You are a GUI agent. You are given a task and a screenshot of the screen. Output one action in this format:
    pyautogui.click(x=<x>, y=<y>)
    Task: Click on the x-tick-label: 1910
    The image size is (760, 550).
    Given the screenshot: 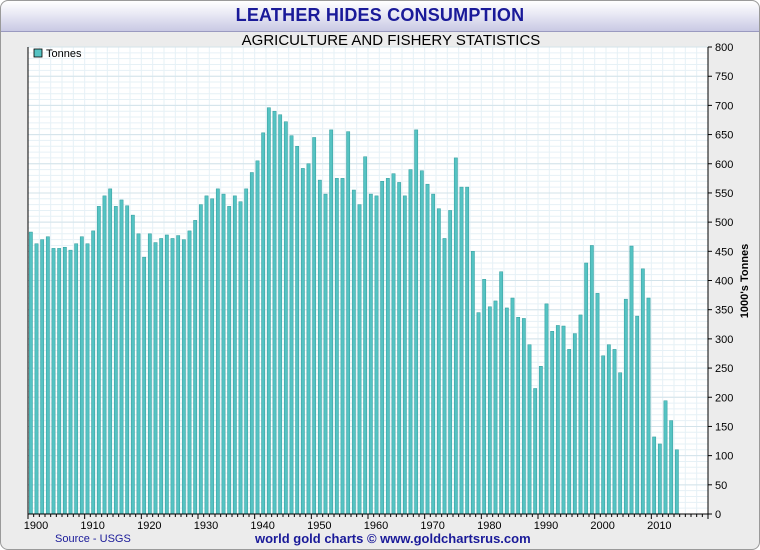 What is the action you would take?
    pyautogui.click(x=92, y=526)
    